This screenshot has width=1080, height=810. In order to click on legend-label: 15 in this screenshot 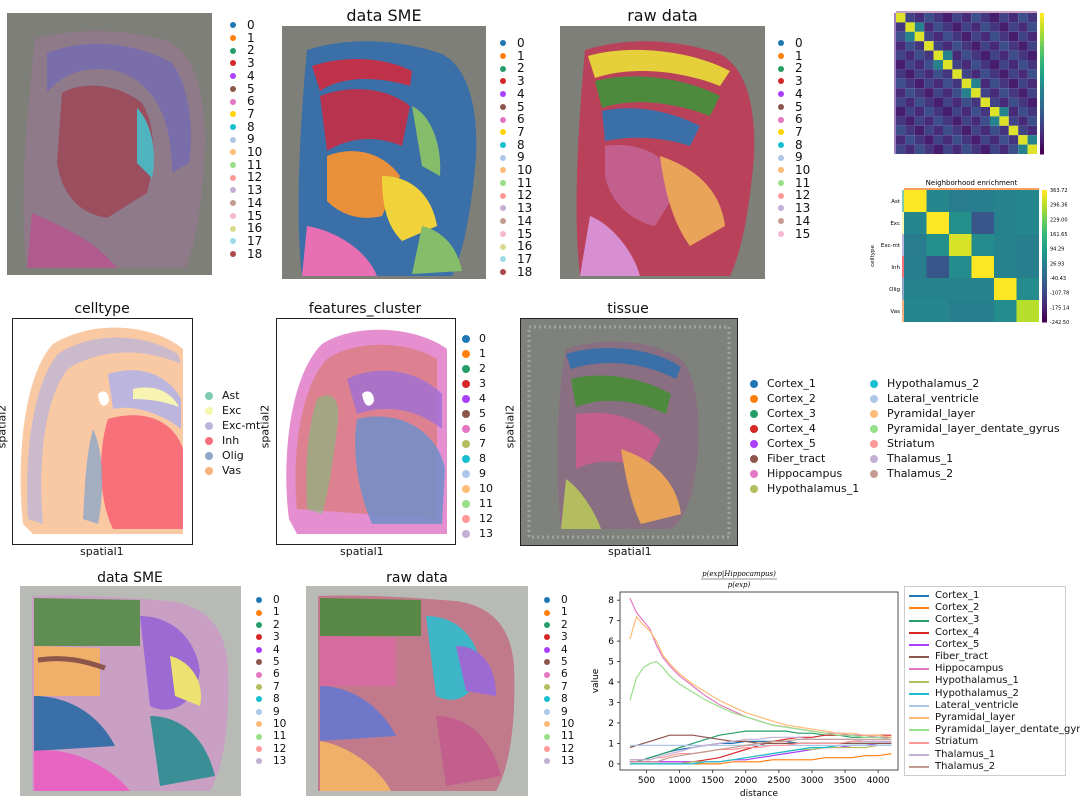, I will do `click(255, 215)`.